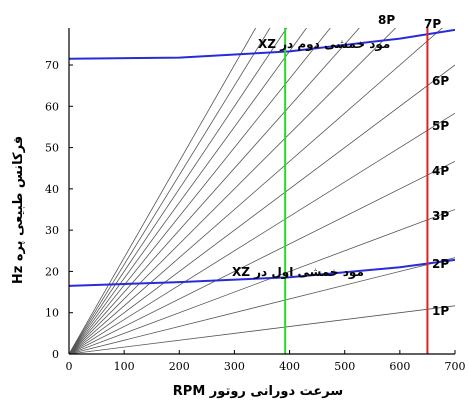 This screenshot has width=469, height=411. Describe the element at coordinates (52, 65) in the screenshot. I see `y-tick-label-70: 70` at that location.